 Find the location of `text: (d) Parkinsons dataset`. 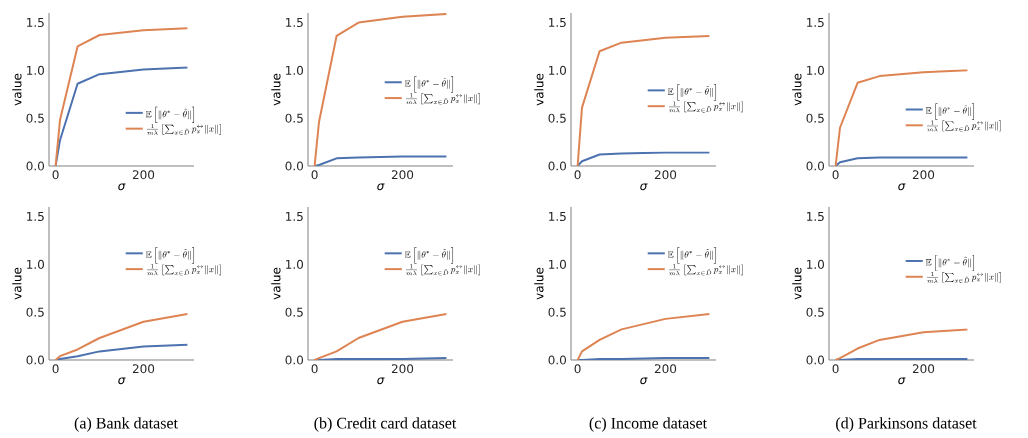

text: (d) Parkinsons dataset is located at coordinates (906, 424).